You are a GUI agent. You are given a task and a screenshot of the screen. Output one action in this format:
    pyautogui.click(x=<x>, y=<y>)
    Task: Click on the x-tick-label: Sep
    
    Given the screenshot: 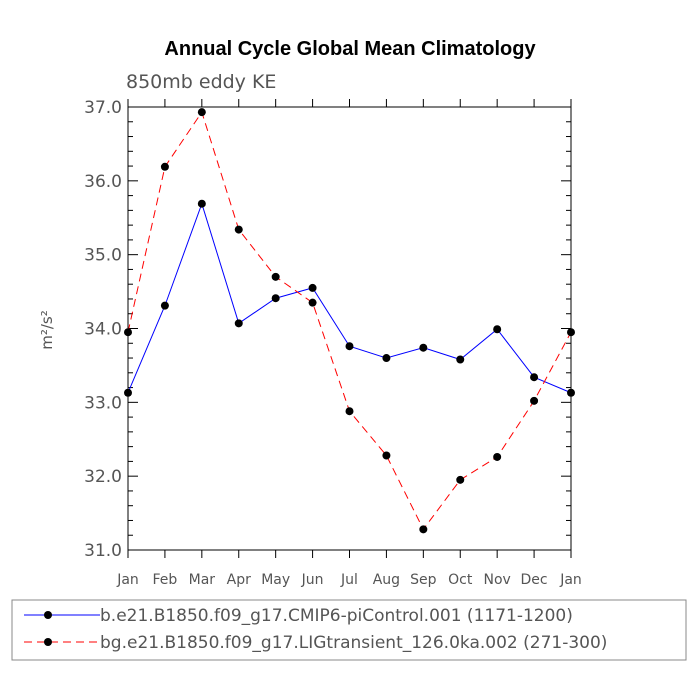 What is the action you would take?
    pyautogui.click(x=423, y=580)
    